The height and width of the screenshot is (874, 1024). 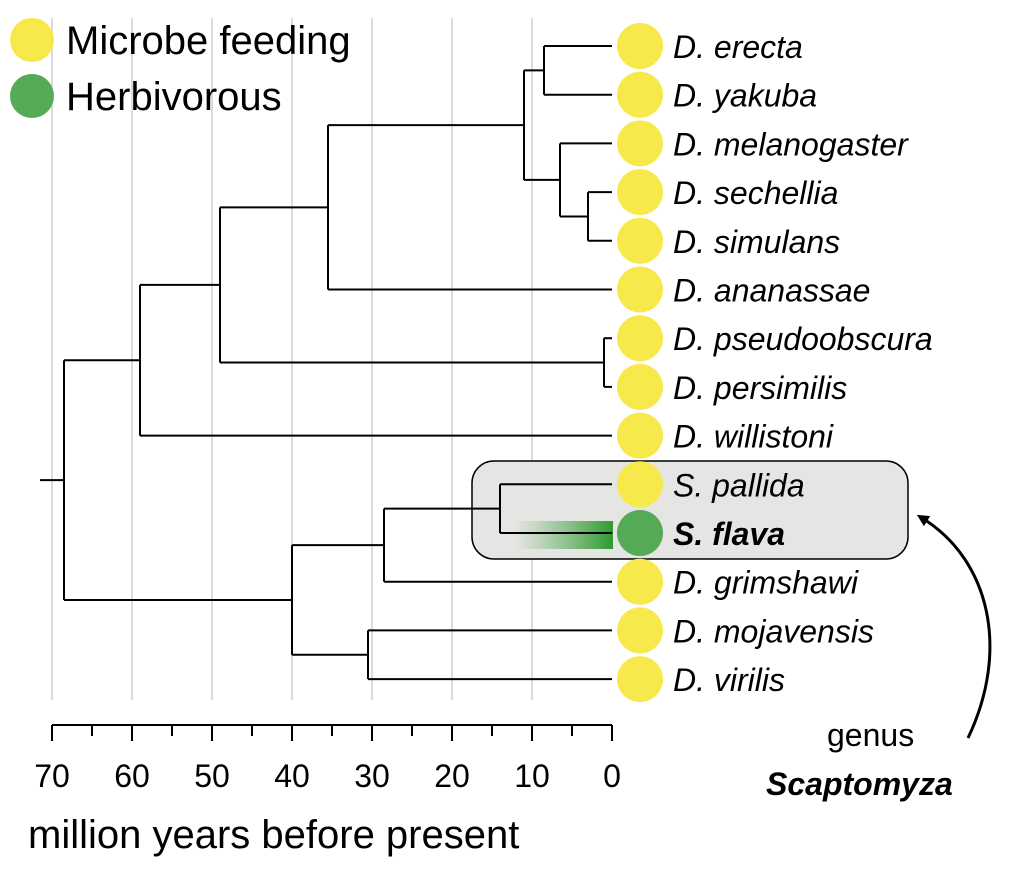 What do you see at coordinates (640, 143) in the screenshot?
I see `tip-circle-d-melanogaster` at bounding box center [640, 143].